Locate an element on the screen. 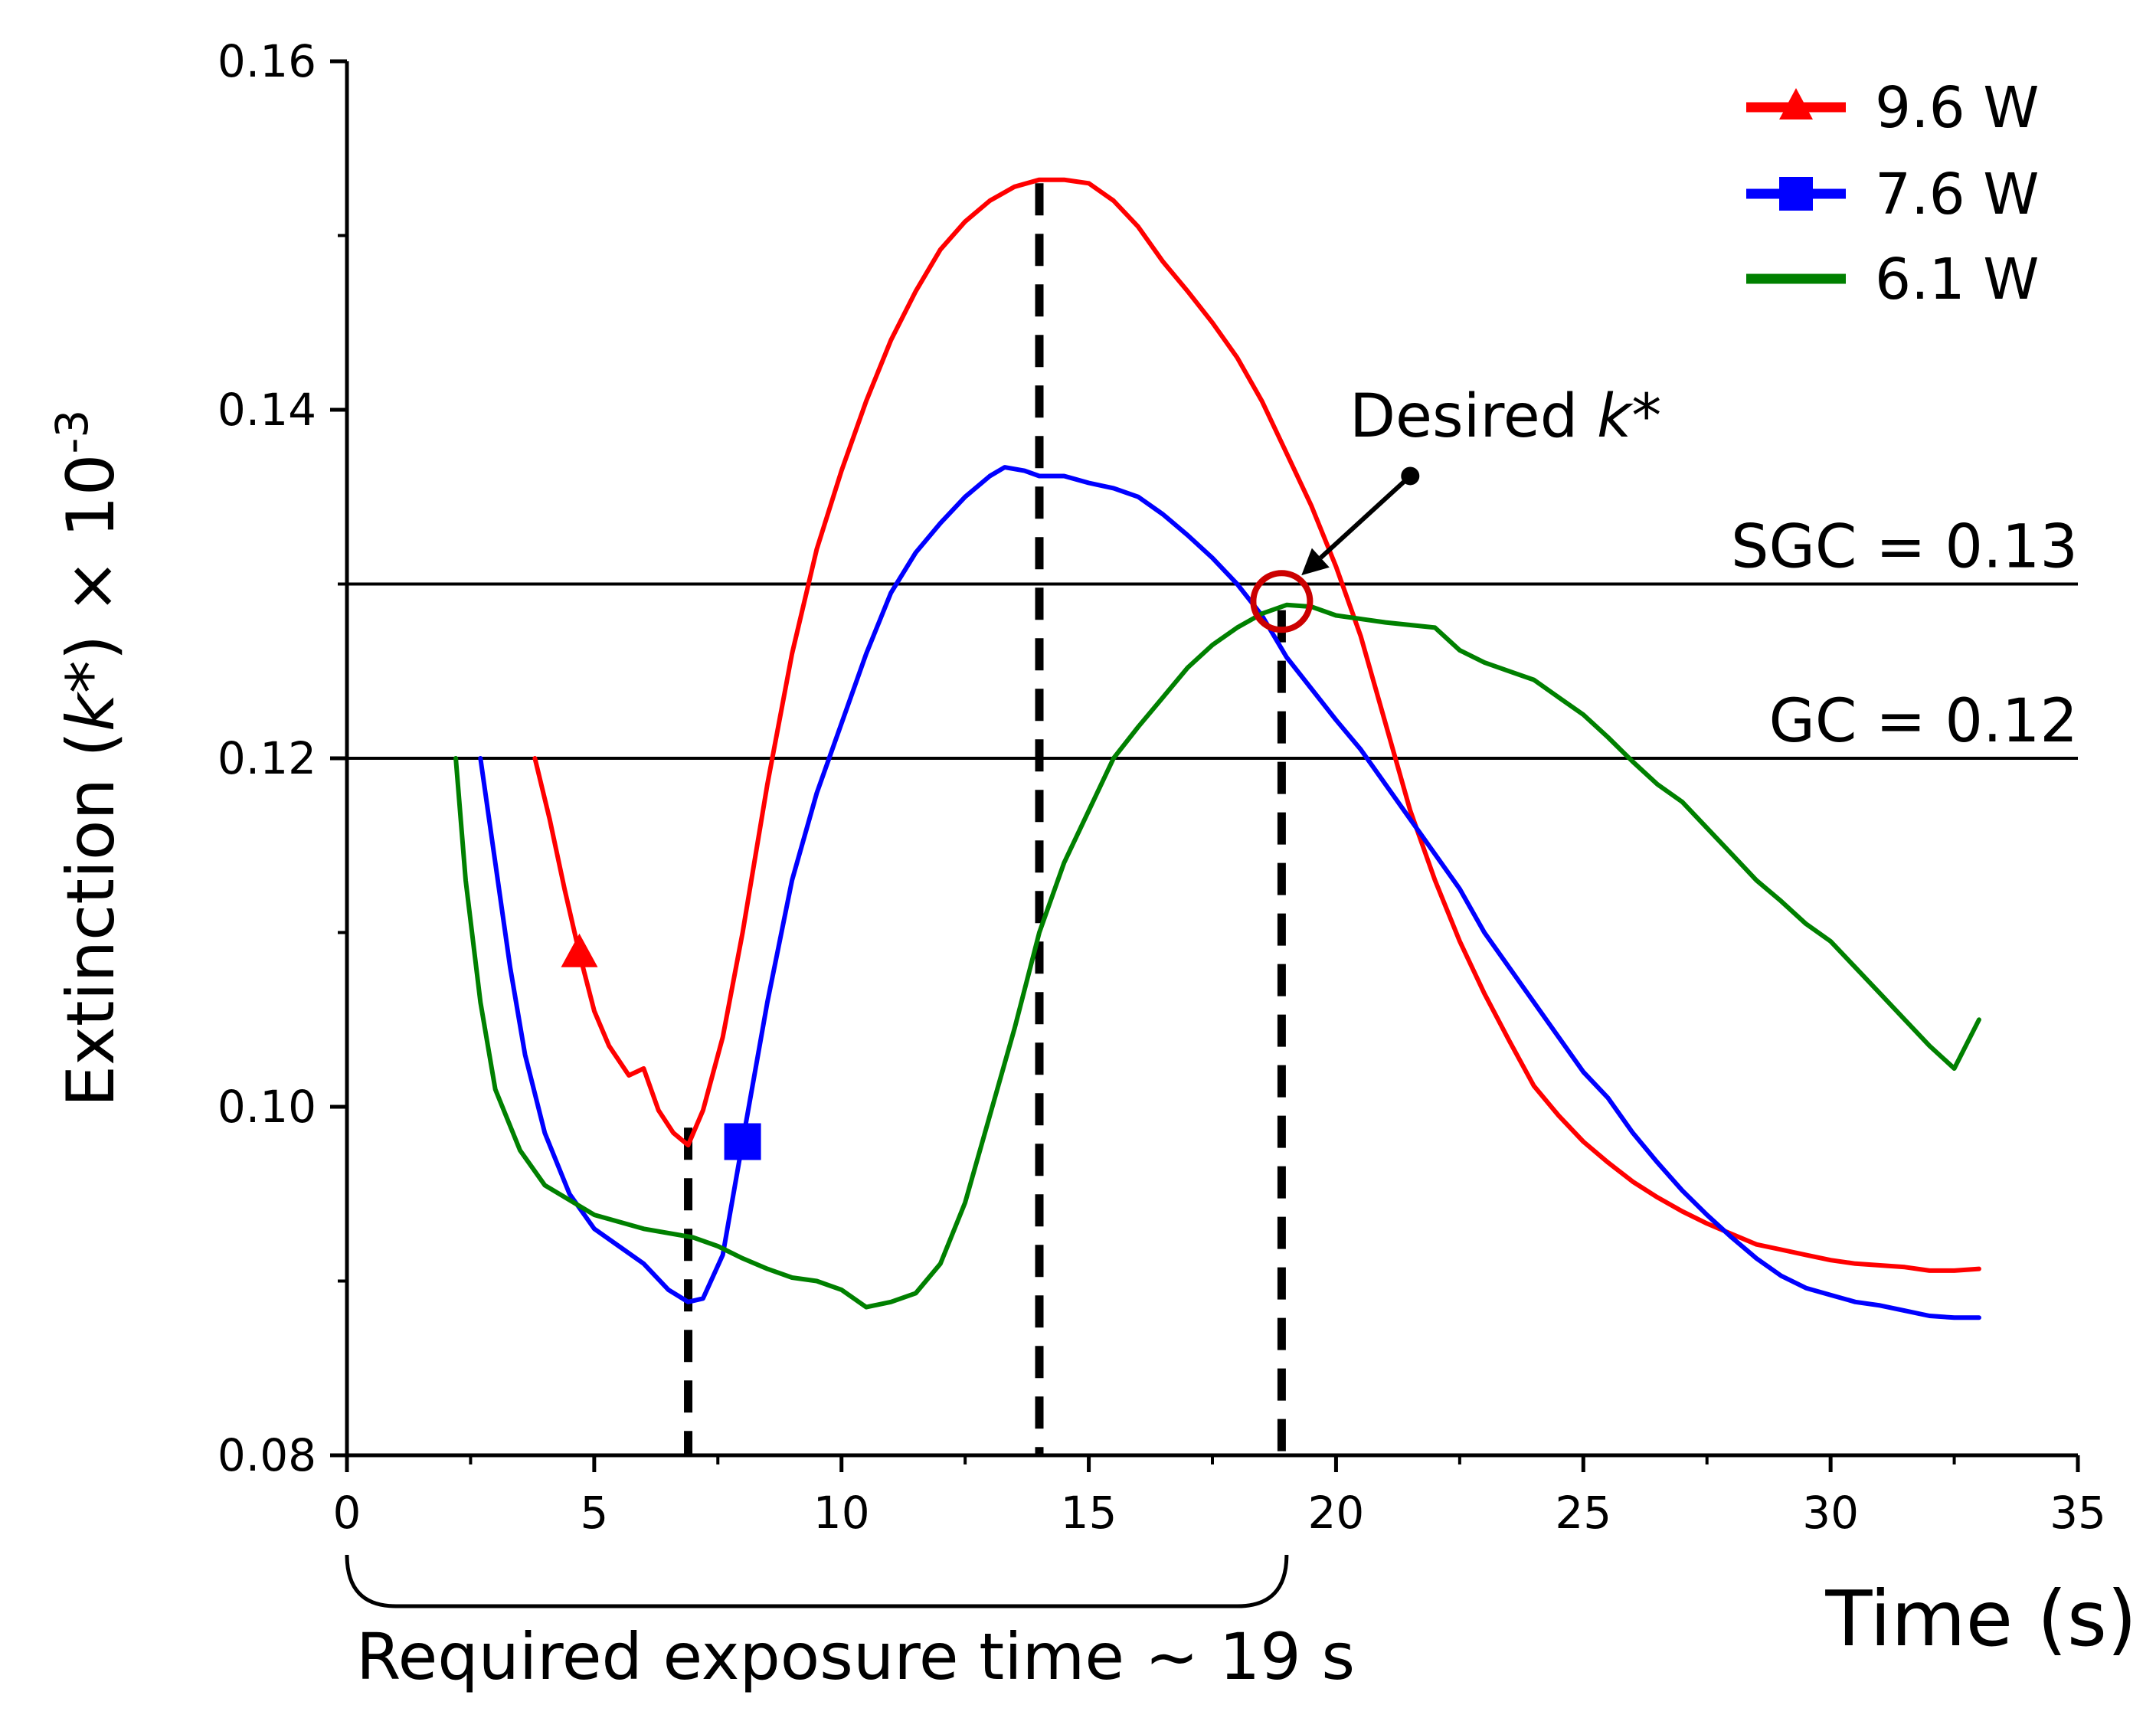 This screenshot has height=1718, width=2156. x-tick-label: 25 is located at coordinates (1583, 1513).